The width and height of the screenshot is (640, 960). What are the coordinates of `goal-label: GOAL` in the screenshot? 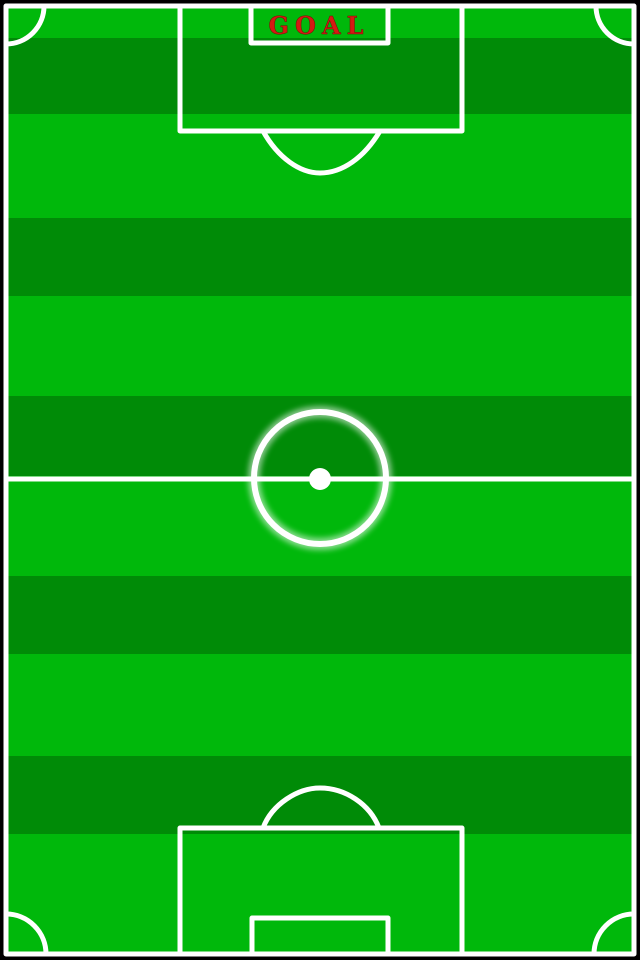 It's located at (319, 25).